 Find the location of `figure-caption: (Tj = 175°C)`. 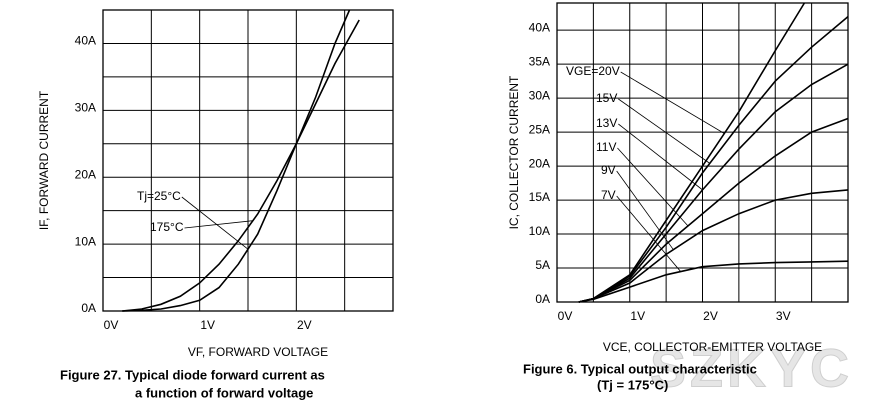

figure-caption: (Tj = 175°C) is located at coordinates (632, 384).